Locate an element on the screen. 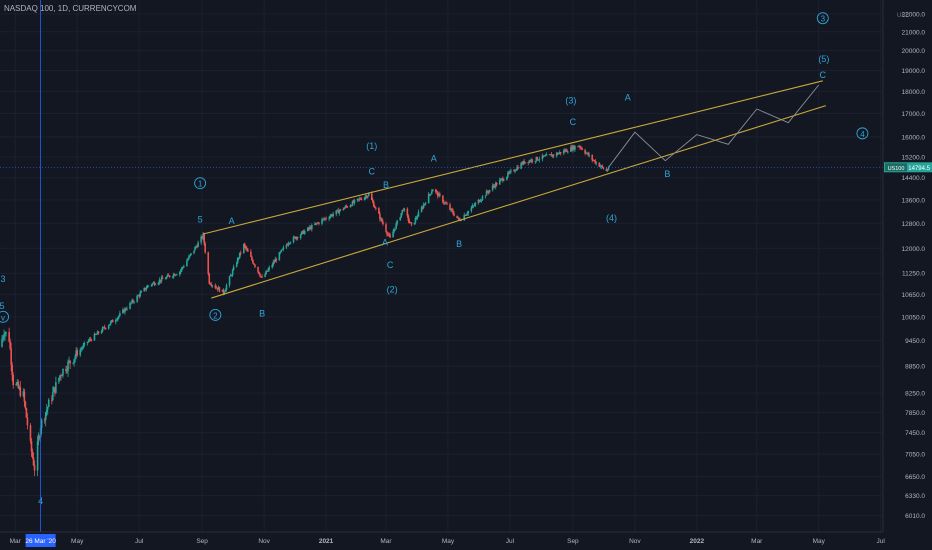 The height and width of the screenshot is (550, 932). wave-label: 2 is located at coordinates (215, 315).